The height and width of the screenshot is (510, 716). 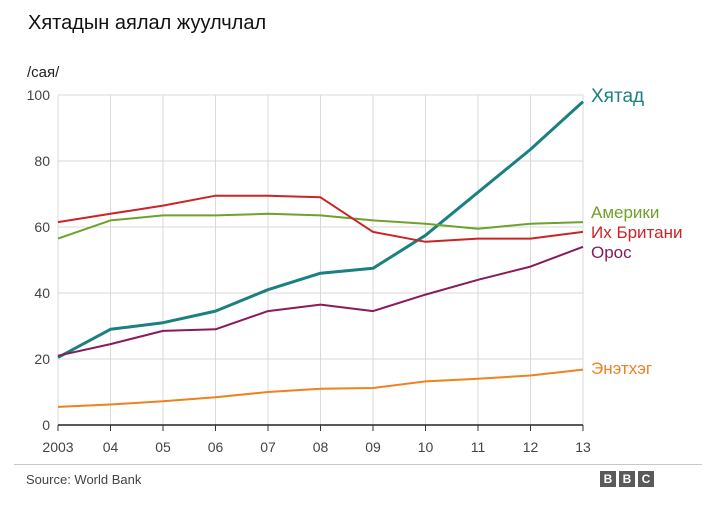 I want to click on x-tick-label: 04, so click(x=111, y=447).